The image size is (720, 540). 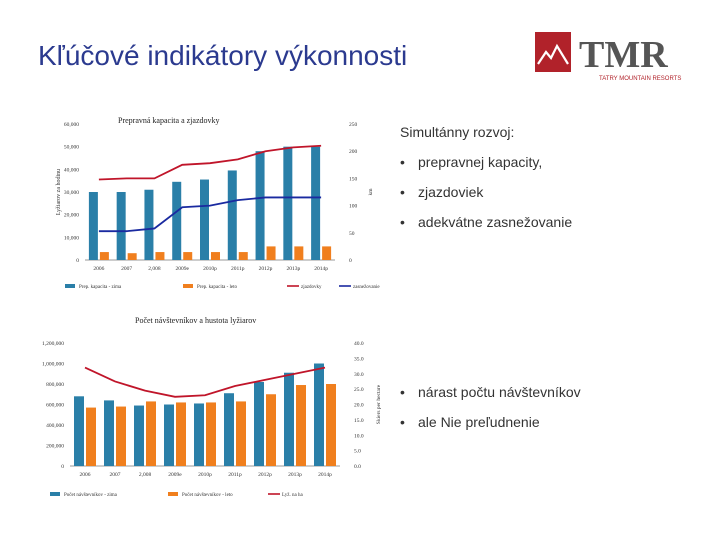 What do you see at coordinates (486, 192) in the screenshot?
I see `bullet-item: zjazdoviek` at bounding box center [486, 192].